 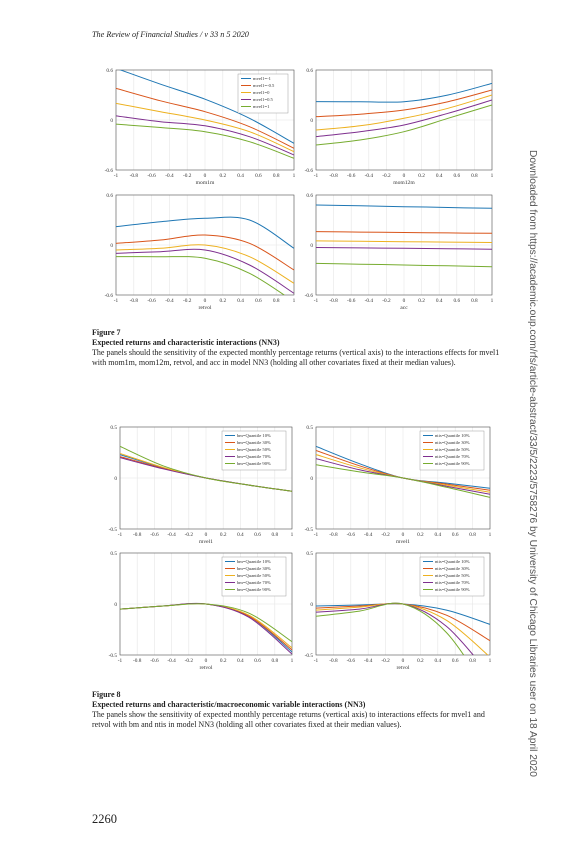 What do you see at coordinates (452, 582) in the screenshot?
I see `legend-entry: ntis=Quantile 70%` at bounding box center [452, 582].